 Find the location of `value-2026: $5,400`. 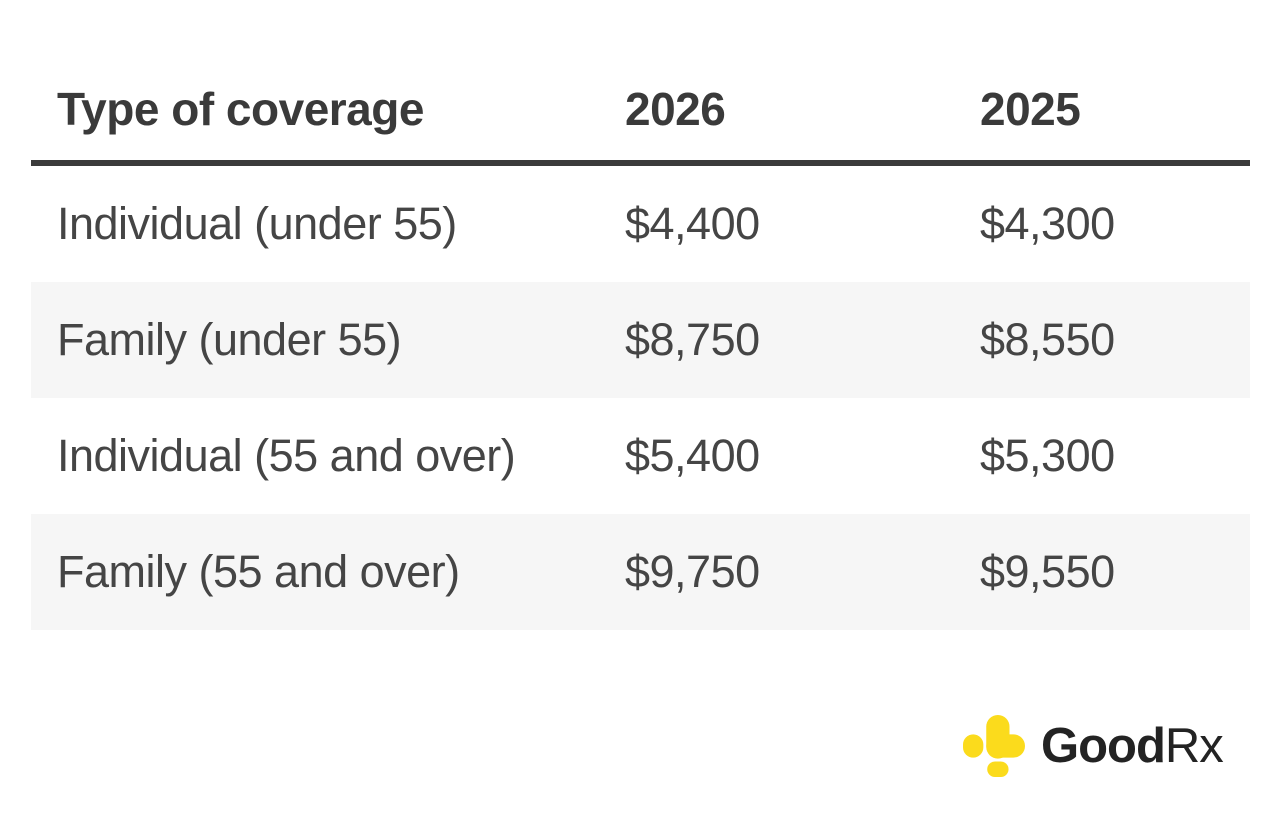

value-2026: $5,400 is located at coordinates (692, 455).